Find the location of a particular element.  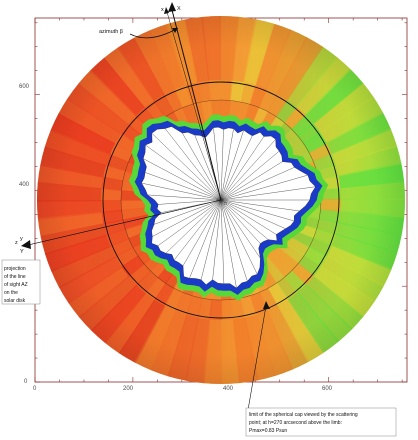

limit-arrowhead is located at coordinates (266, 305).